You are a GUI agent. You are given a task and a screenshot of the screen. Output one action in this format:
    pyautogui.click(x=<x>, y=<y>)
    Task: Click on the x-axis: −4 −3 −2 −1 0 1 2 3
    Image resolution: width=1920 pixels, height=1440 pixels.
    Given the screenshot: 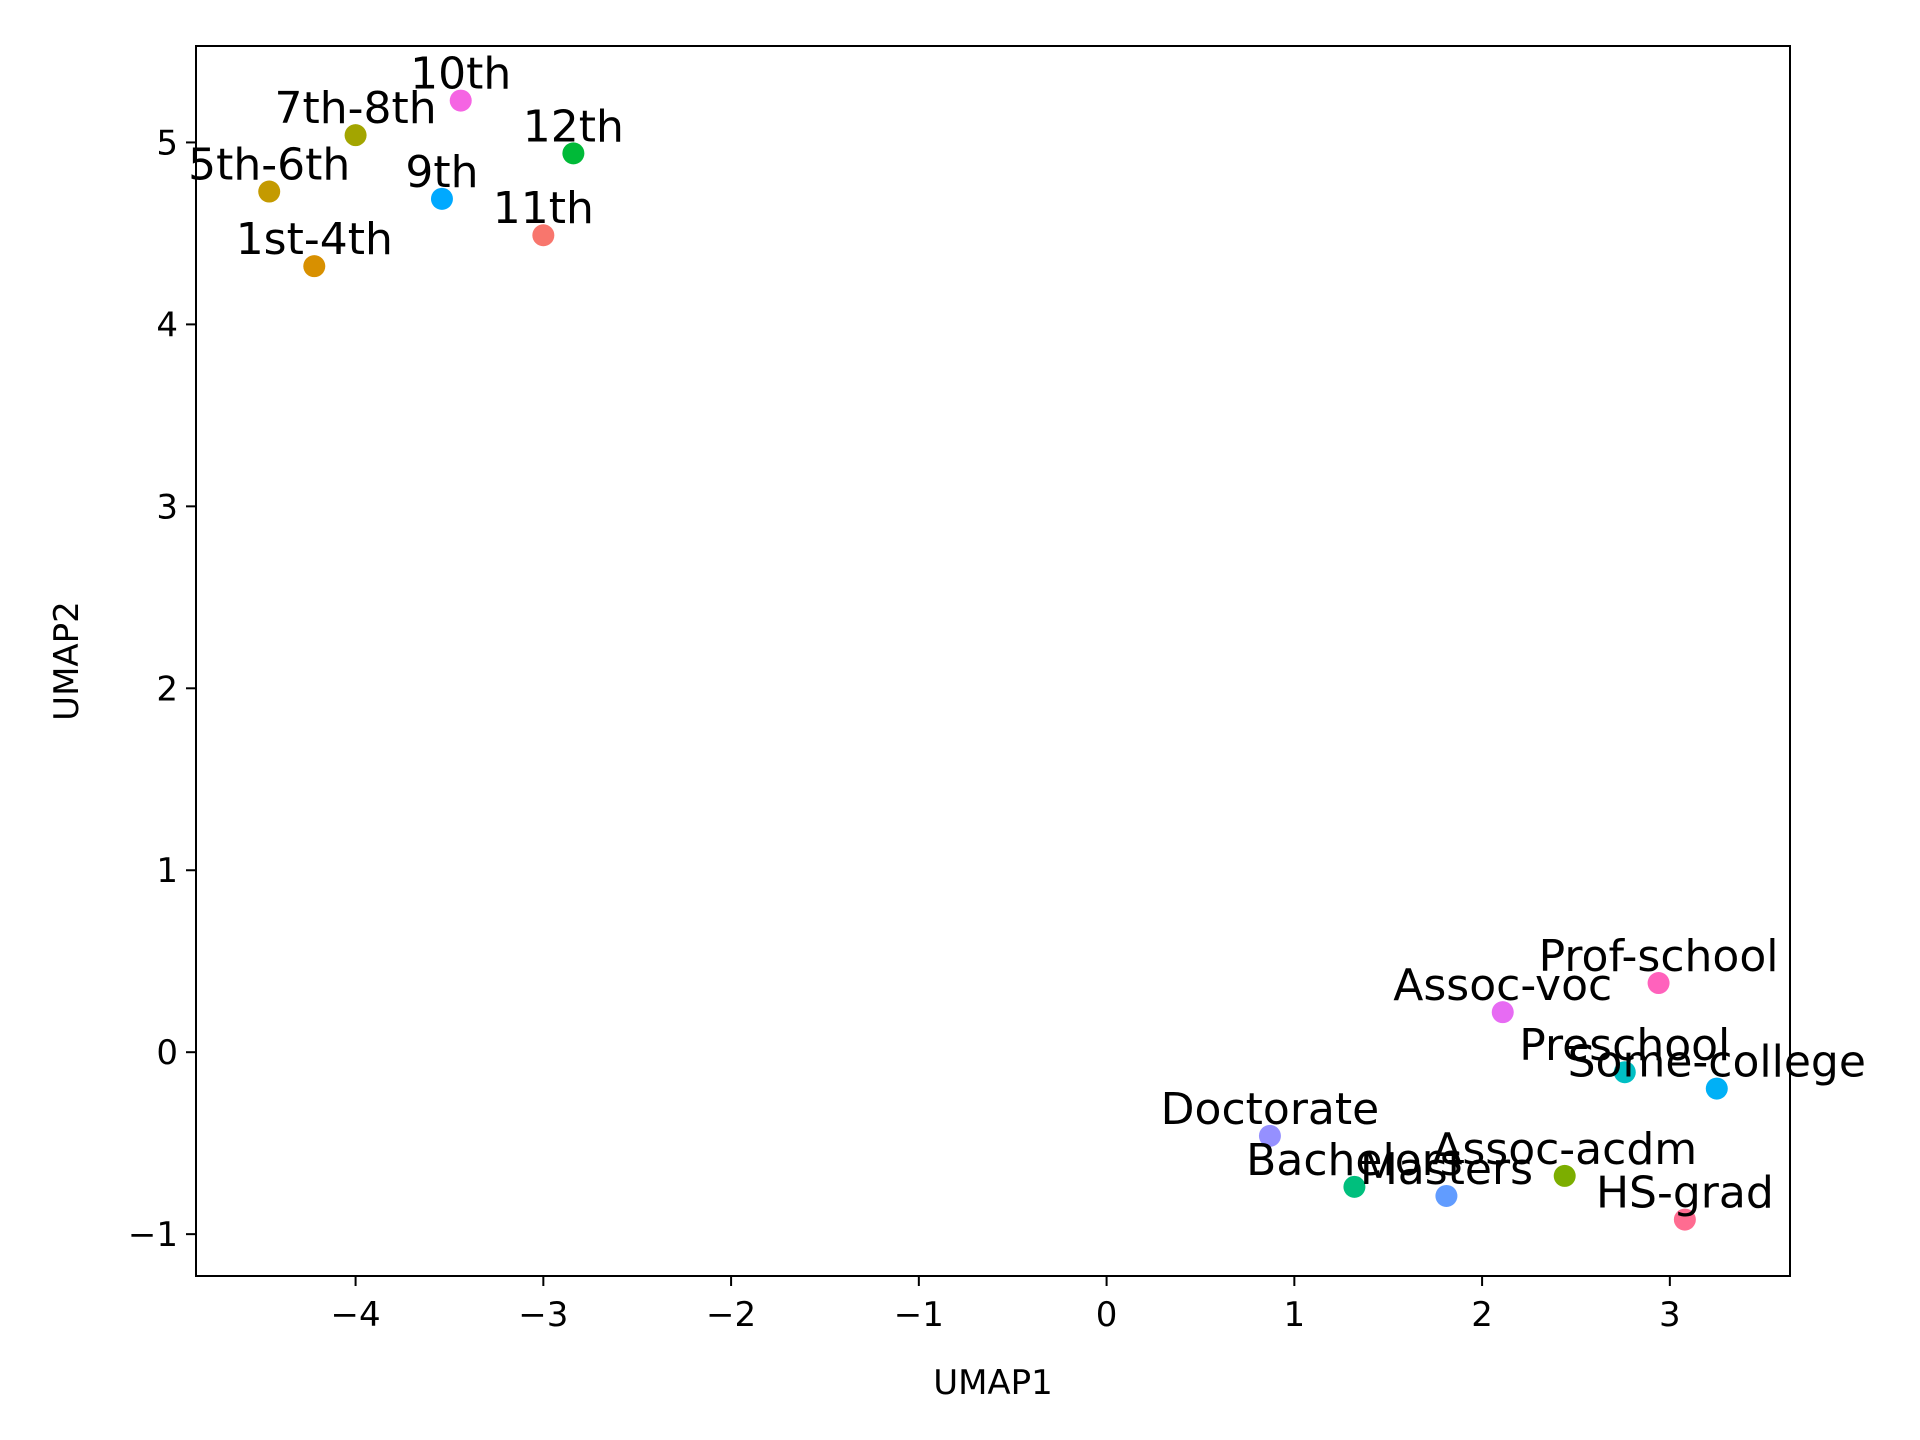 What is the action you would take?
    pyautogui.click(x=1006, y=1305)
    